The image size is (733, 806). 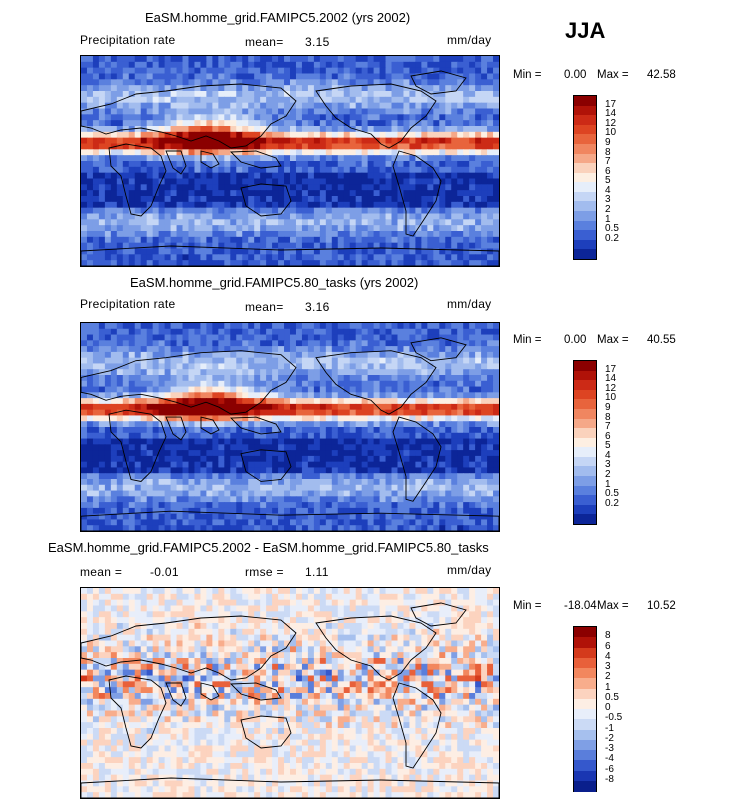 What do you see at coordinates (608, 190) in the screenshot?
I see `colorbar-tick-label: 4` at bounding box center [608, 190].